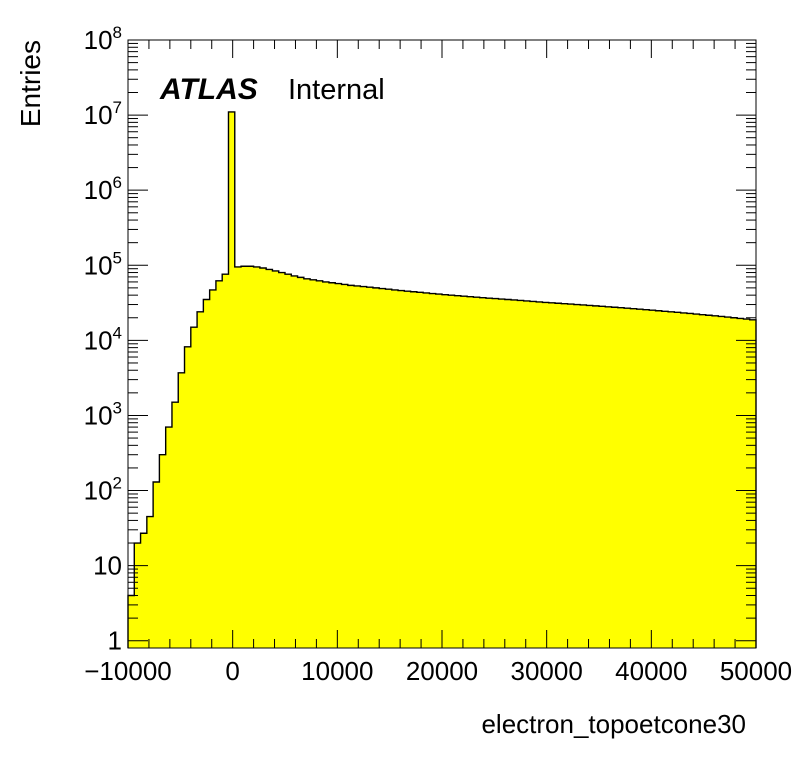 This screenshot has width=796, height=772. I want to click on y-tick-label: 10⁸, so click(103, 39).